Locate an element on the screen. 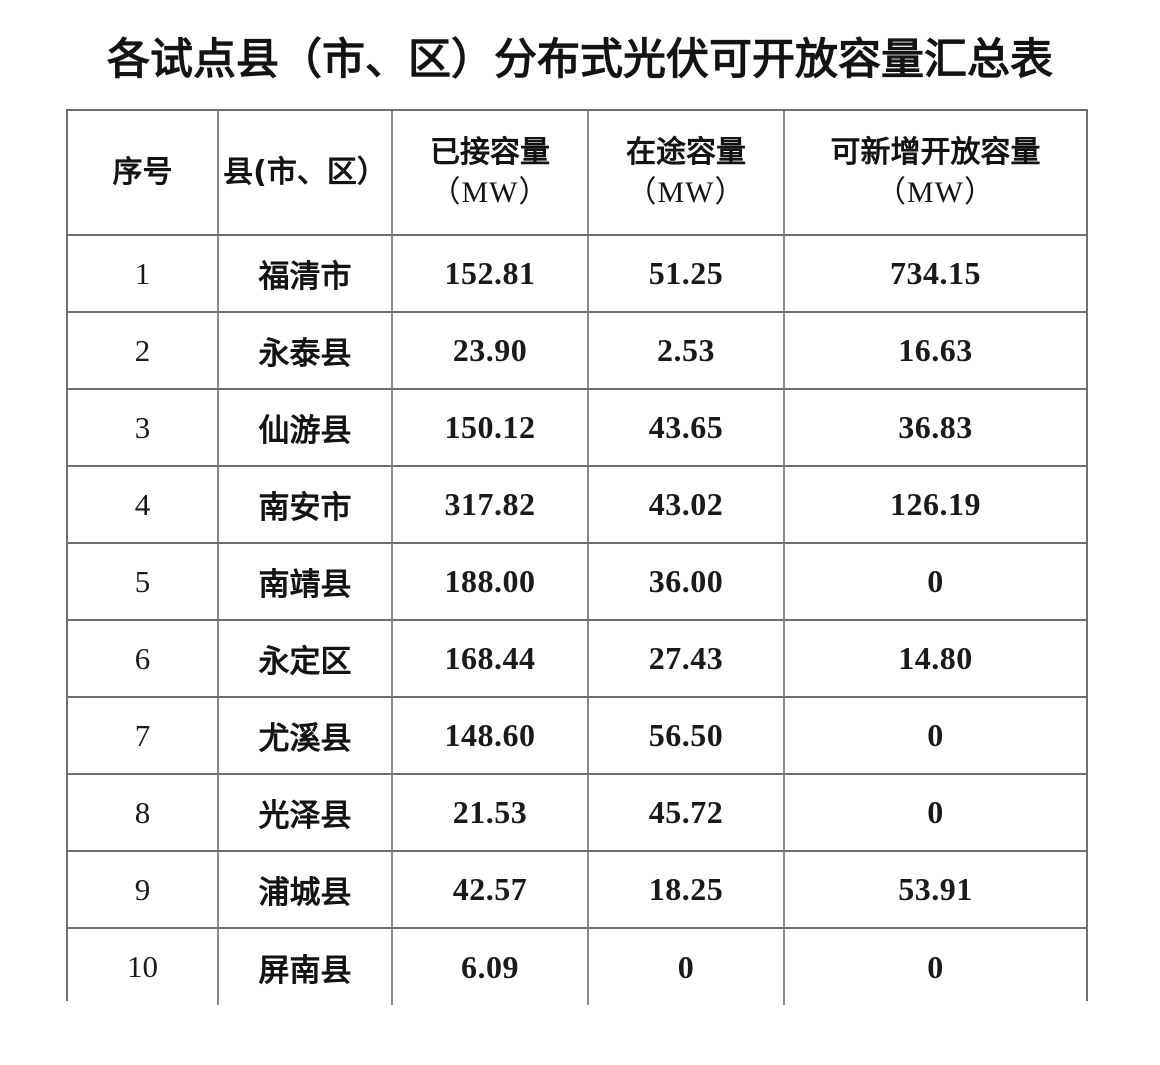 The height and width of the screenshot is (1065, 1160). table-row: 6 永定区 168.44 27.43 14.80 is located at coordinates (577, 659).